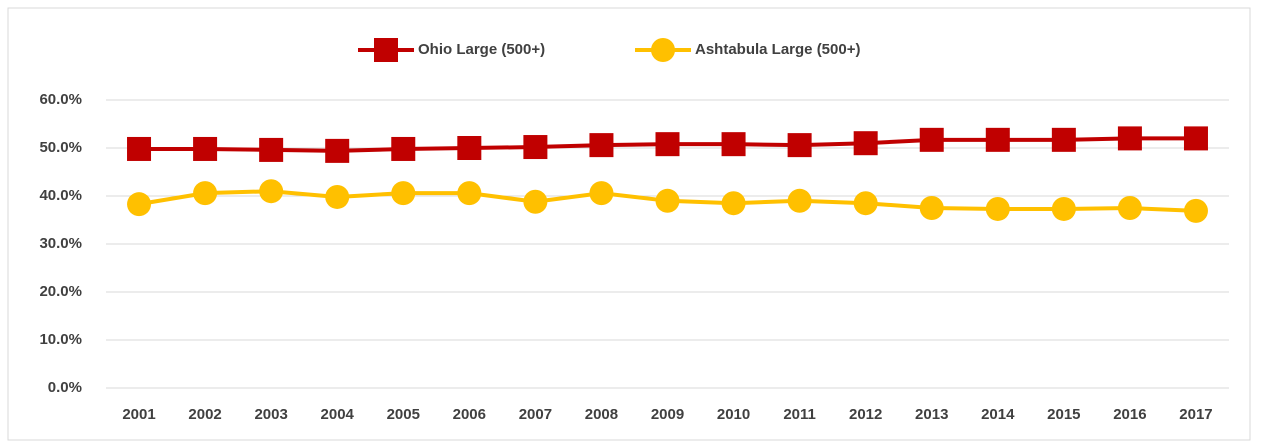 The width and height of the screenshot is (1265, 442). Describe the element at coordinates (931, 414) in the screenshot. I see `x-tick-label: 2013` at that location.